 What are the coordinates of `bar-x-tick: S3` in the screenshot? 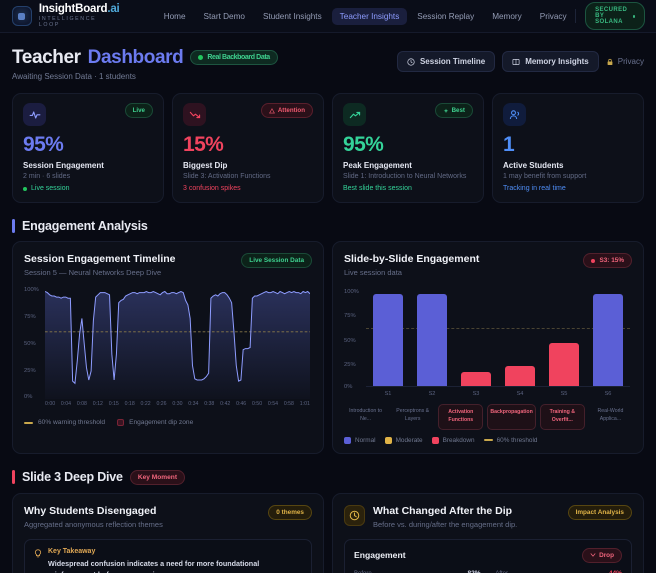 It's located at (476, 394).